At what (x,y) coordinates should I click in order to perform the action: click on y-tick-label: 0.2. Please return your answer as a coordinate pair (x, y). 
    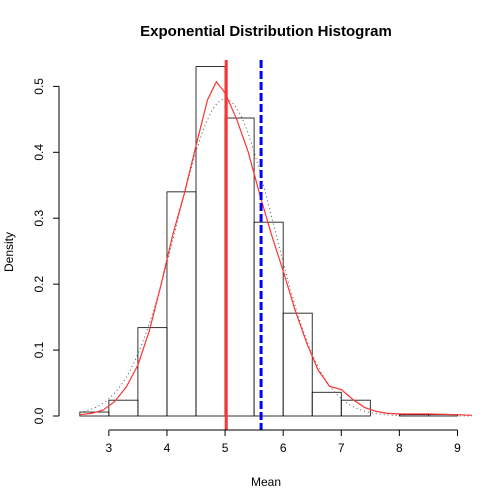
    Looking at the image, I should click on (39, 283).